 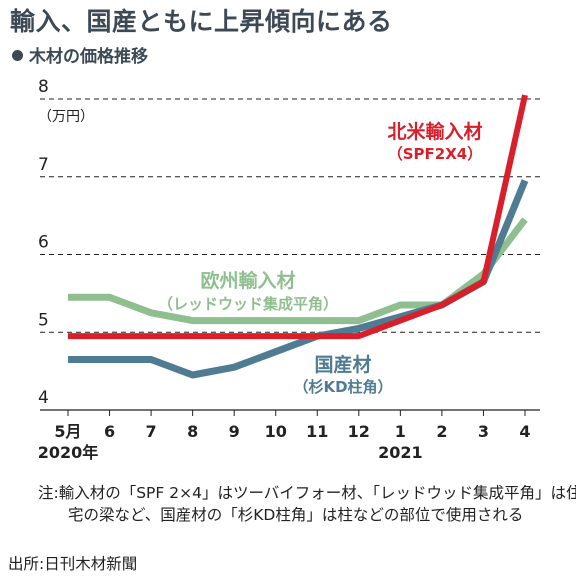 I want to click on y-tick-label: 5, so click(x=43, y=320).